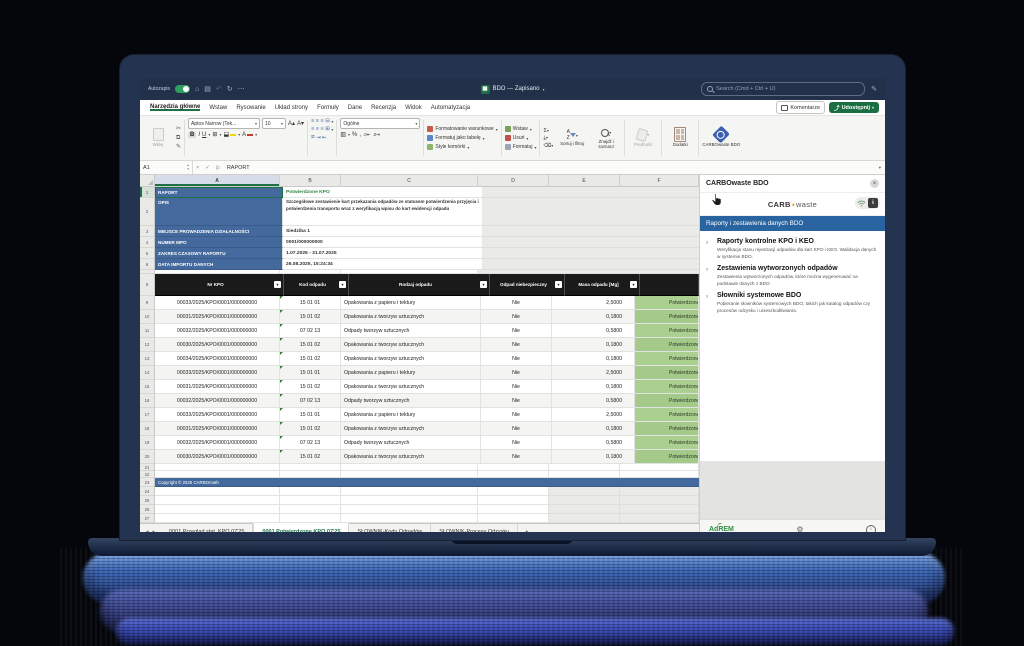 Image resolution: width=1024 pixels, height=646 pixels. What do you see at coordinates (147, 457) in the screenshot?
I see `row-header: 20` at bounding box center [147, 457].